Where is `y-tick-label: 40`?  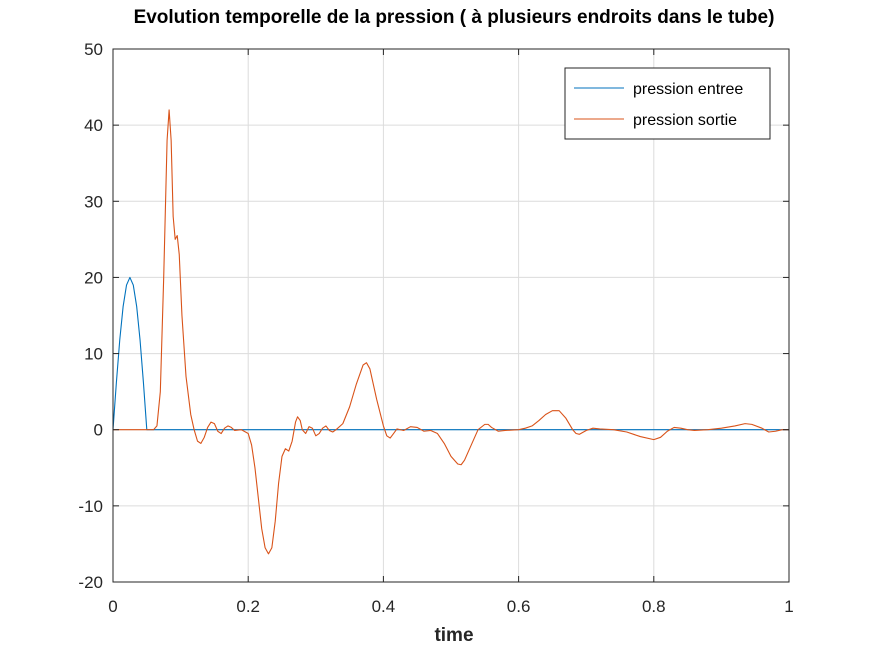 y-tick-label: 40 is located at coordinates (93, 125).